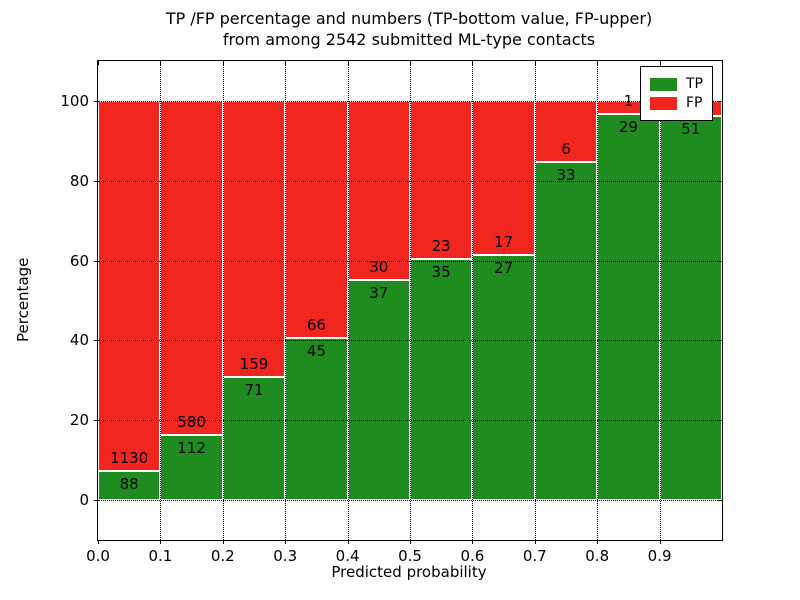 The height and width of the screenshot is (600, 800). Describe the element at coordinates (222, 556) in the screenshot. I see `x-tick-label: 0.2` at that location.